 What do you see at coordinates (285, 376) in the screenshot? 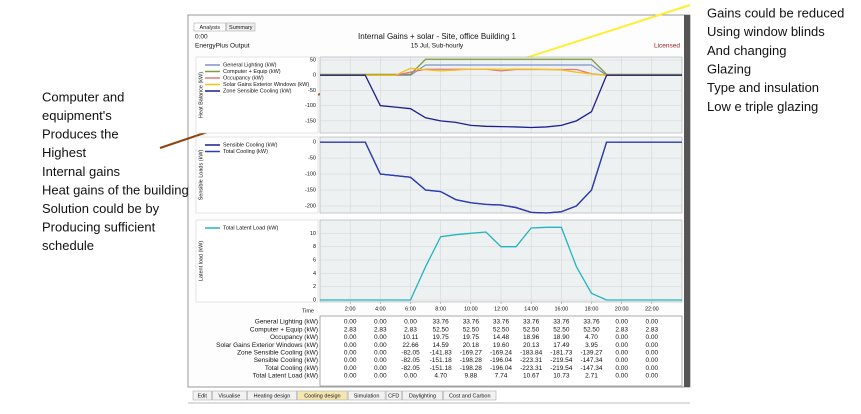
I see `table-row-label: Total Latent Load (kW)` at bounding box center [285, 376].